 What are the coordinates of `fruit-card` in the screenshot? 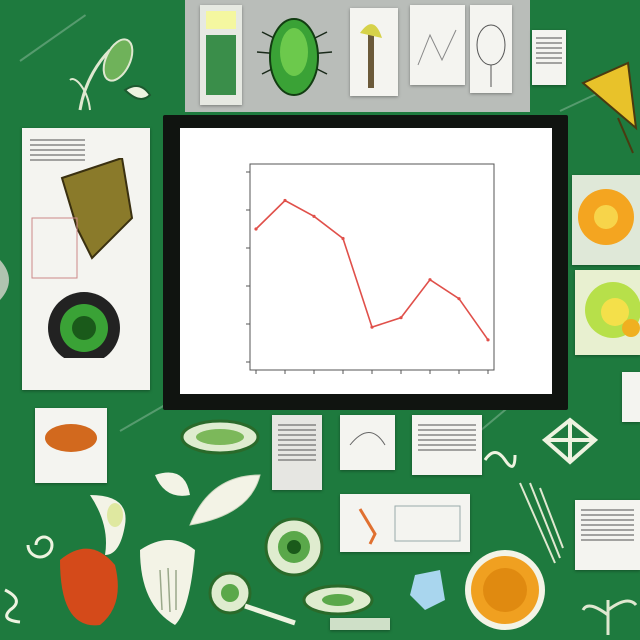 It's located at (607, 312).